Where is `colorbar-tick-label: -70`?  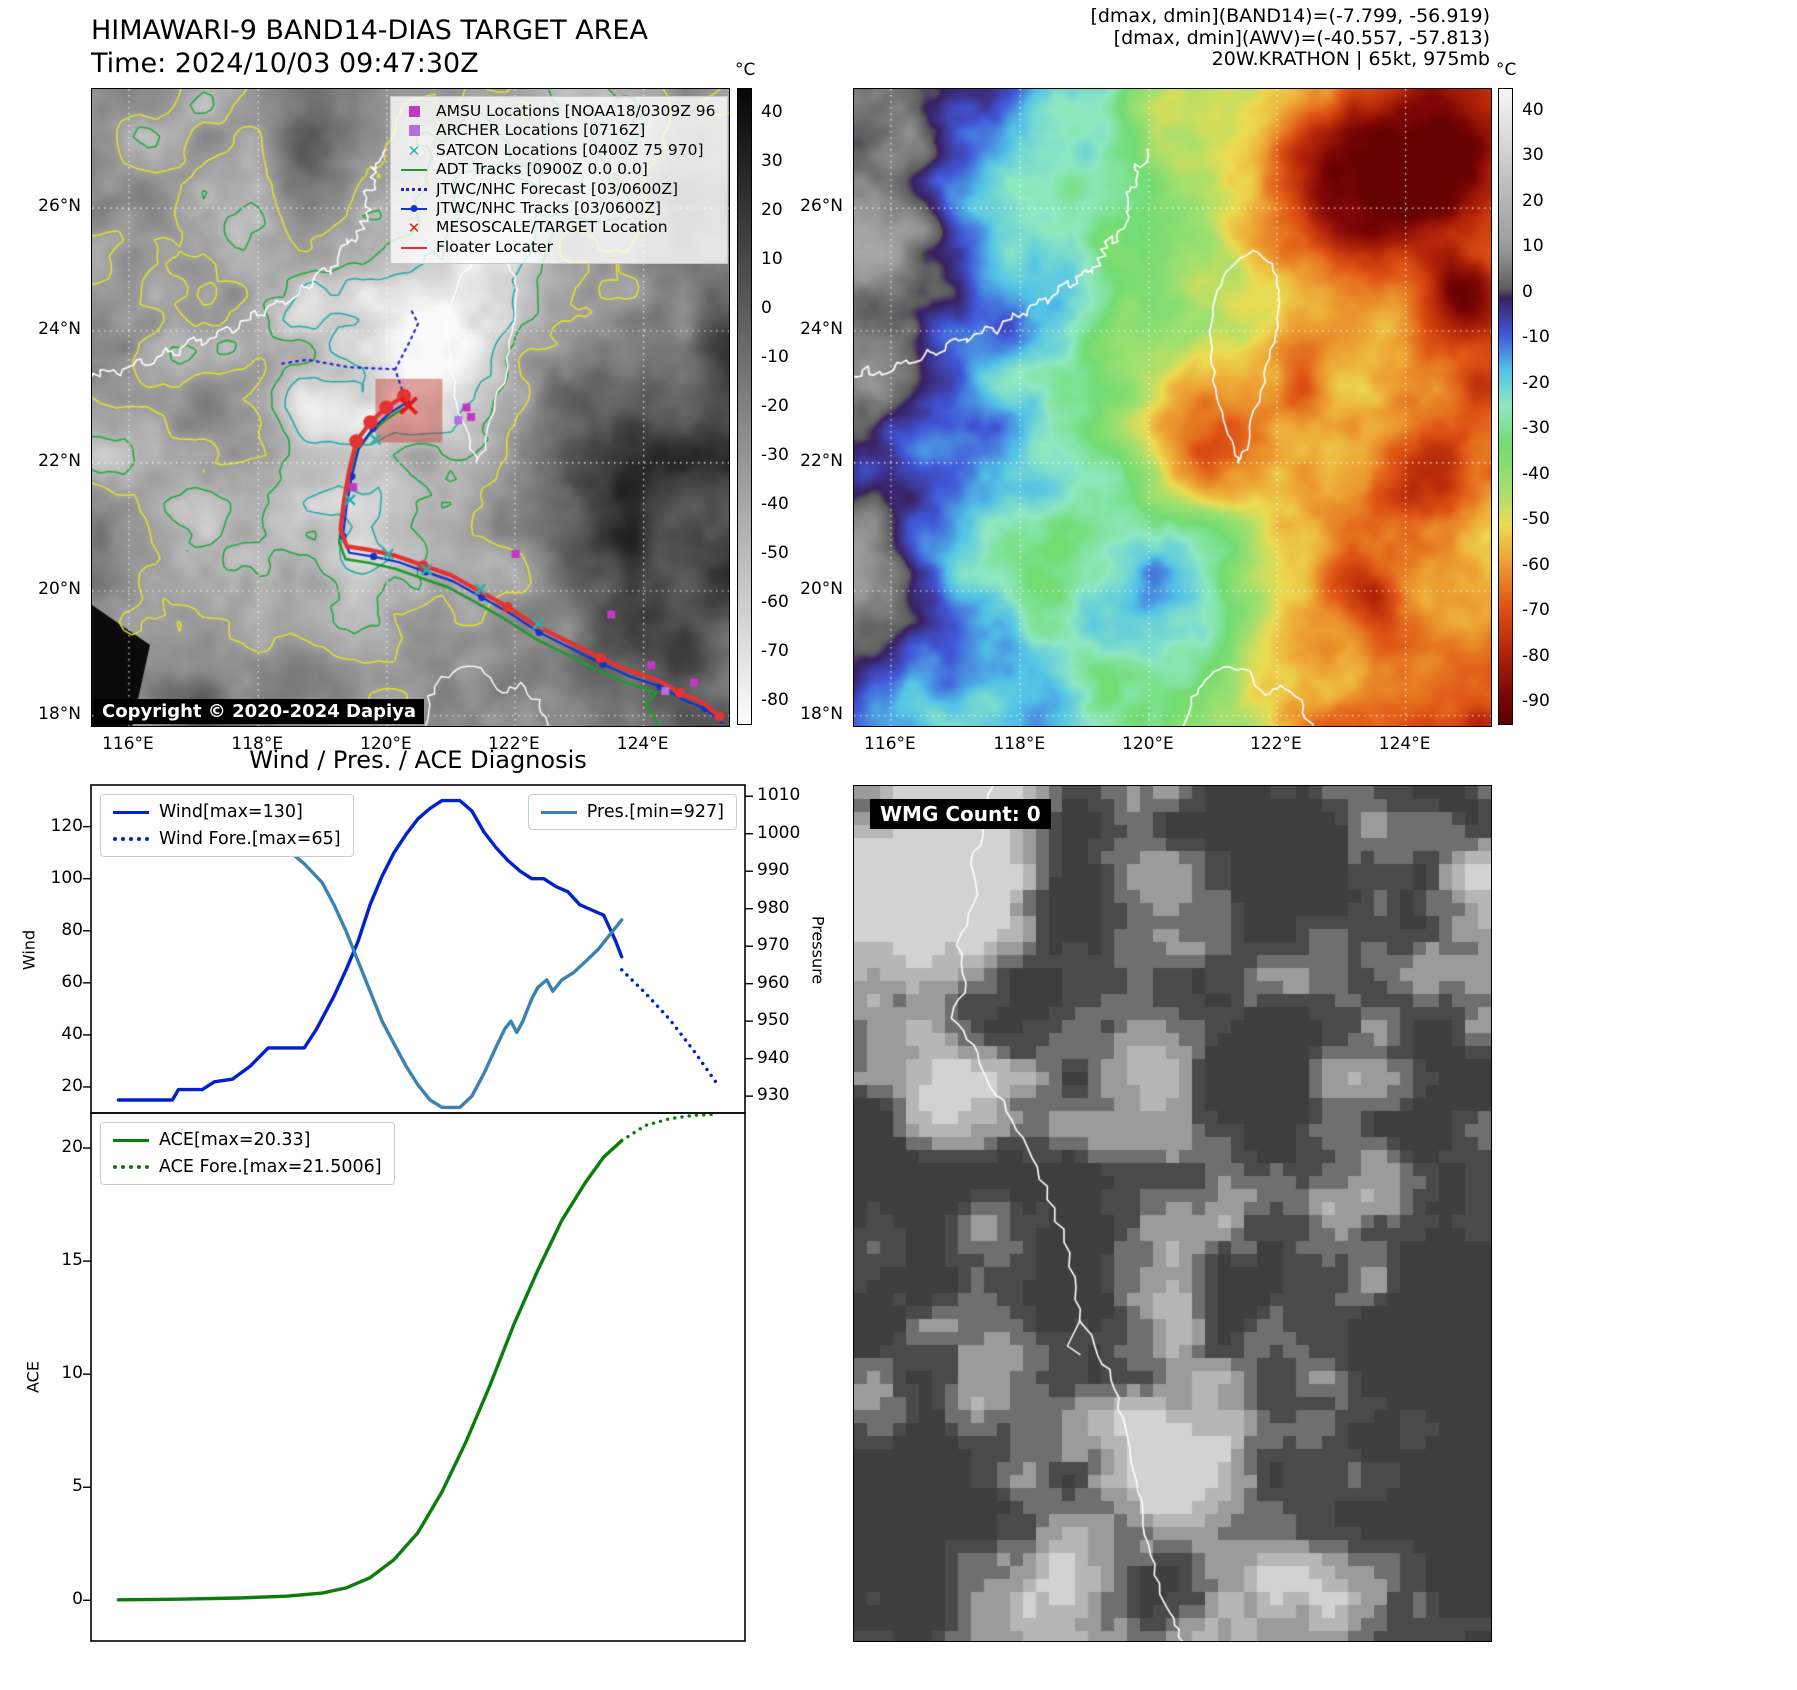
colorbar-tick-label: -70 is located at coordinates (1536, 610).